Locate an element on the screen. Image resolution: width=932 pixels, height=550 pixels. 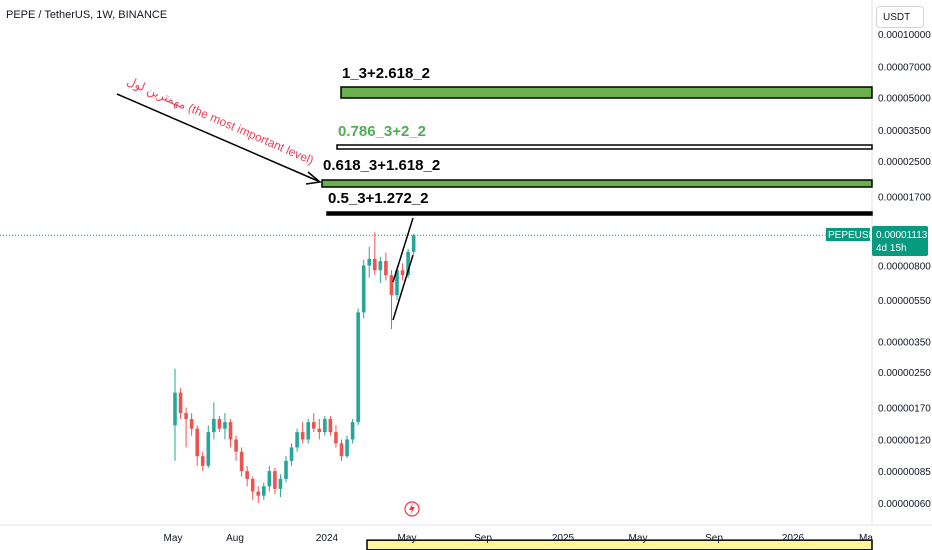
arrow-head is located at coordinates (313, 178).